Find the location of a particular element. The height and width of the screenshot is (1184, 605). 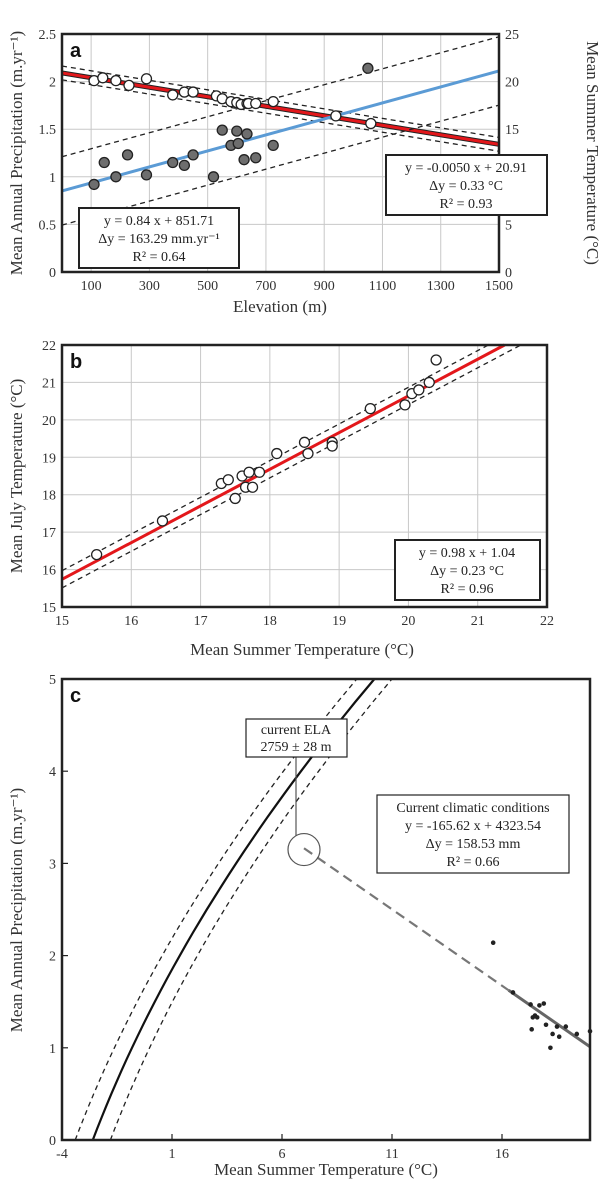

y-tick-label: 16 is located at coordinates (49, 571).